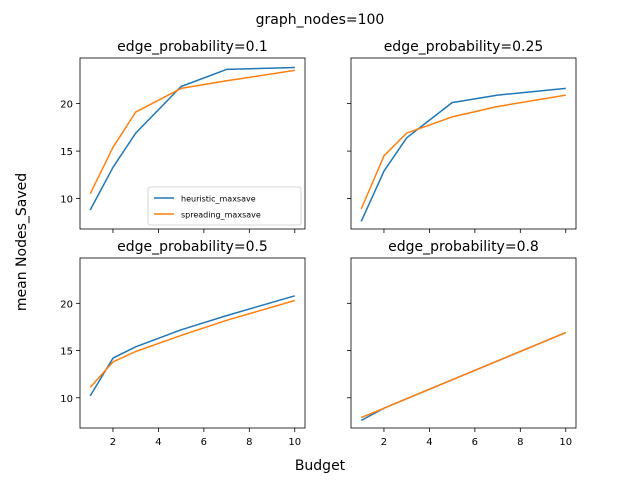 The image size is (640, 480). Describe the element at coordinates (463, 247) in the screenshot. I see `subplot-title: edge_probability=0.8` at that location.